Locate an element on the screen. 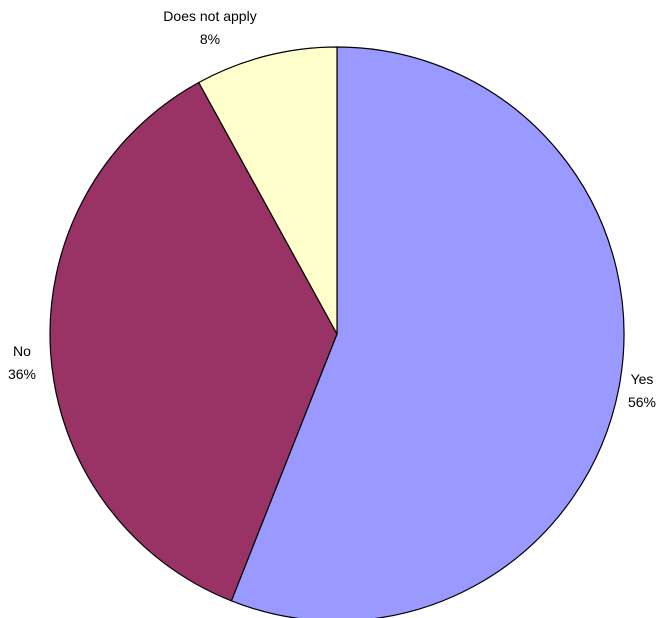 The height and width of the screenshot is (618, 667). slice-percent-label: 8% is located at coordinates (210, 39).